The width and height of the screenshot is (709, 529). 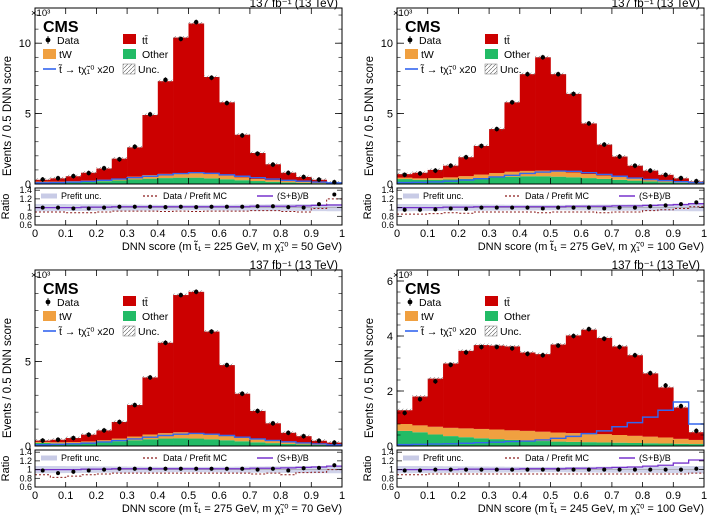 What do you see at coordinates (405, 410) in the screenshot?
I see `bar-unc` at bounding box center [405, 410].